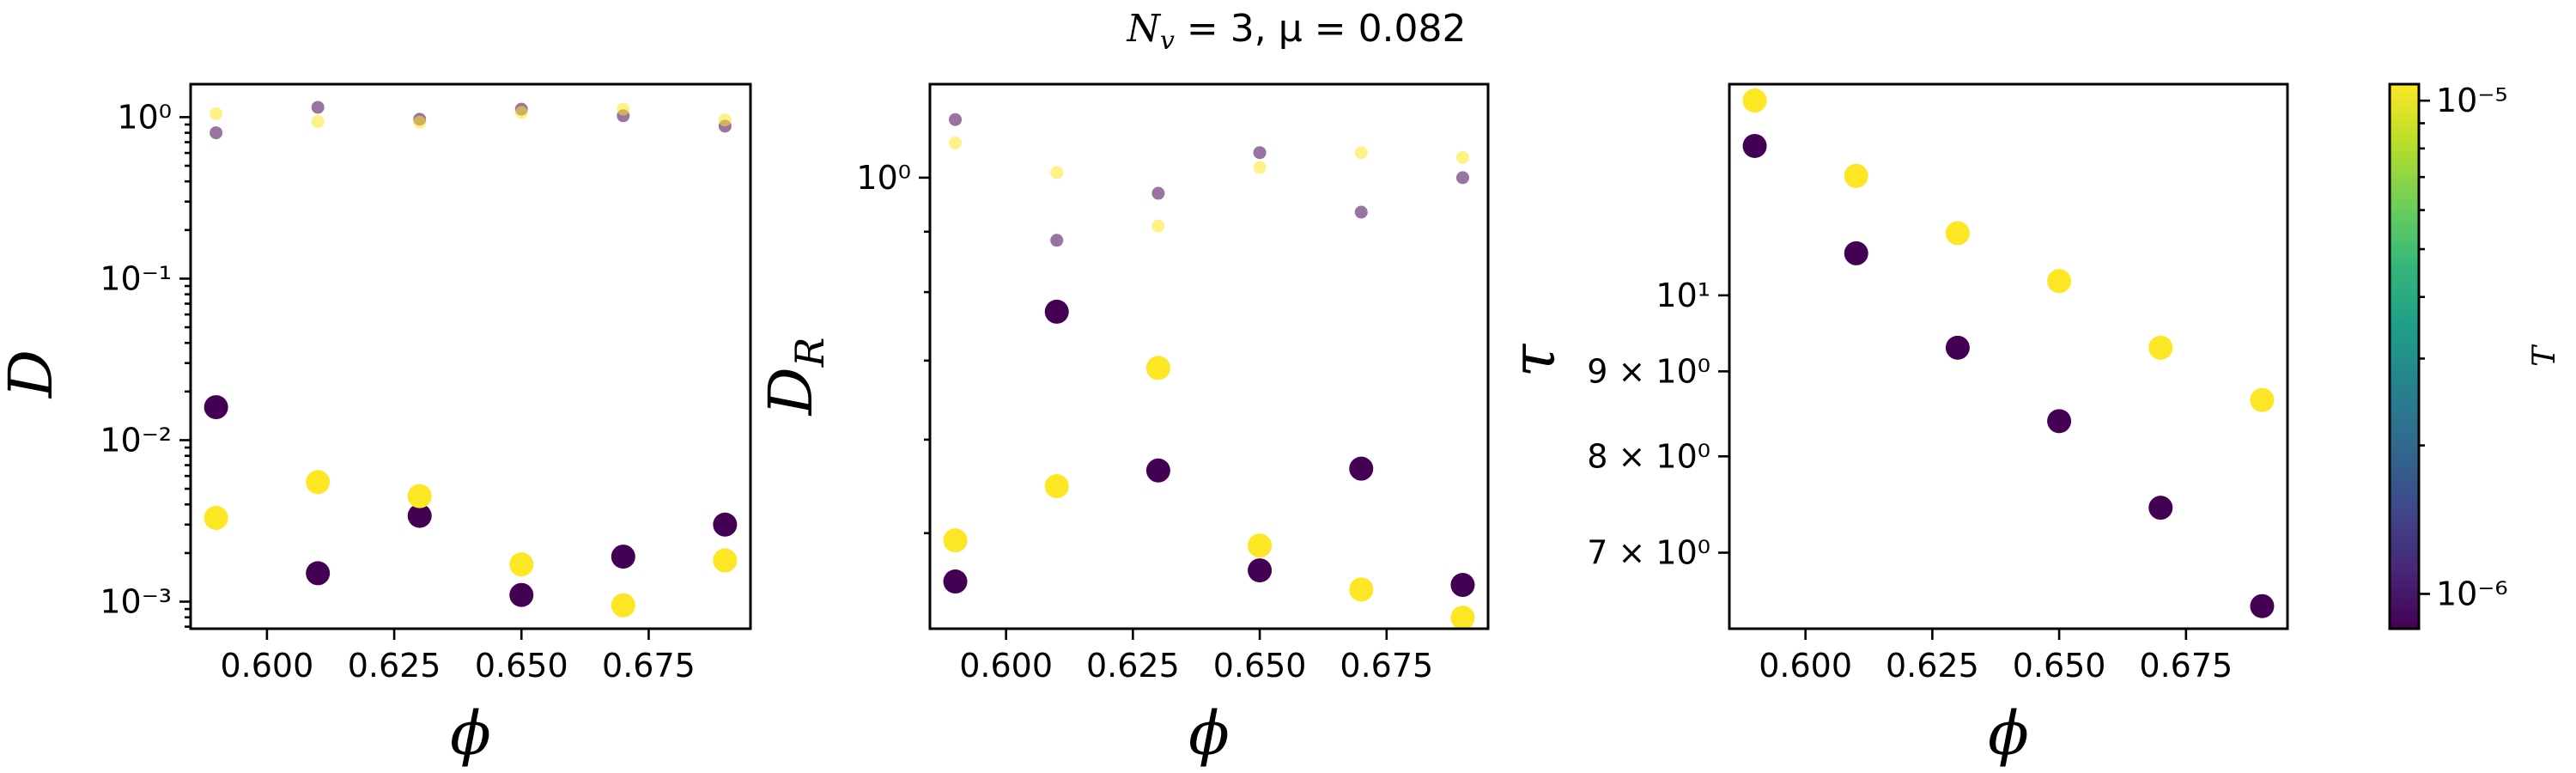 The width and height of the screenshot is (2576, 773). Describe the element at coordinates (1533, 360) in the screenshot. I see `y-axis-label: τ` at that location.